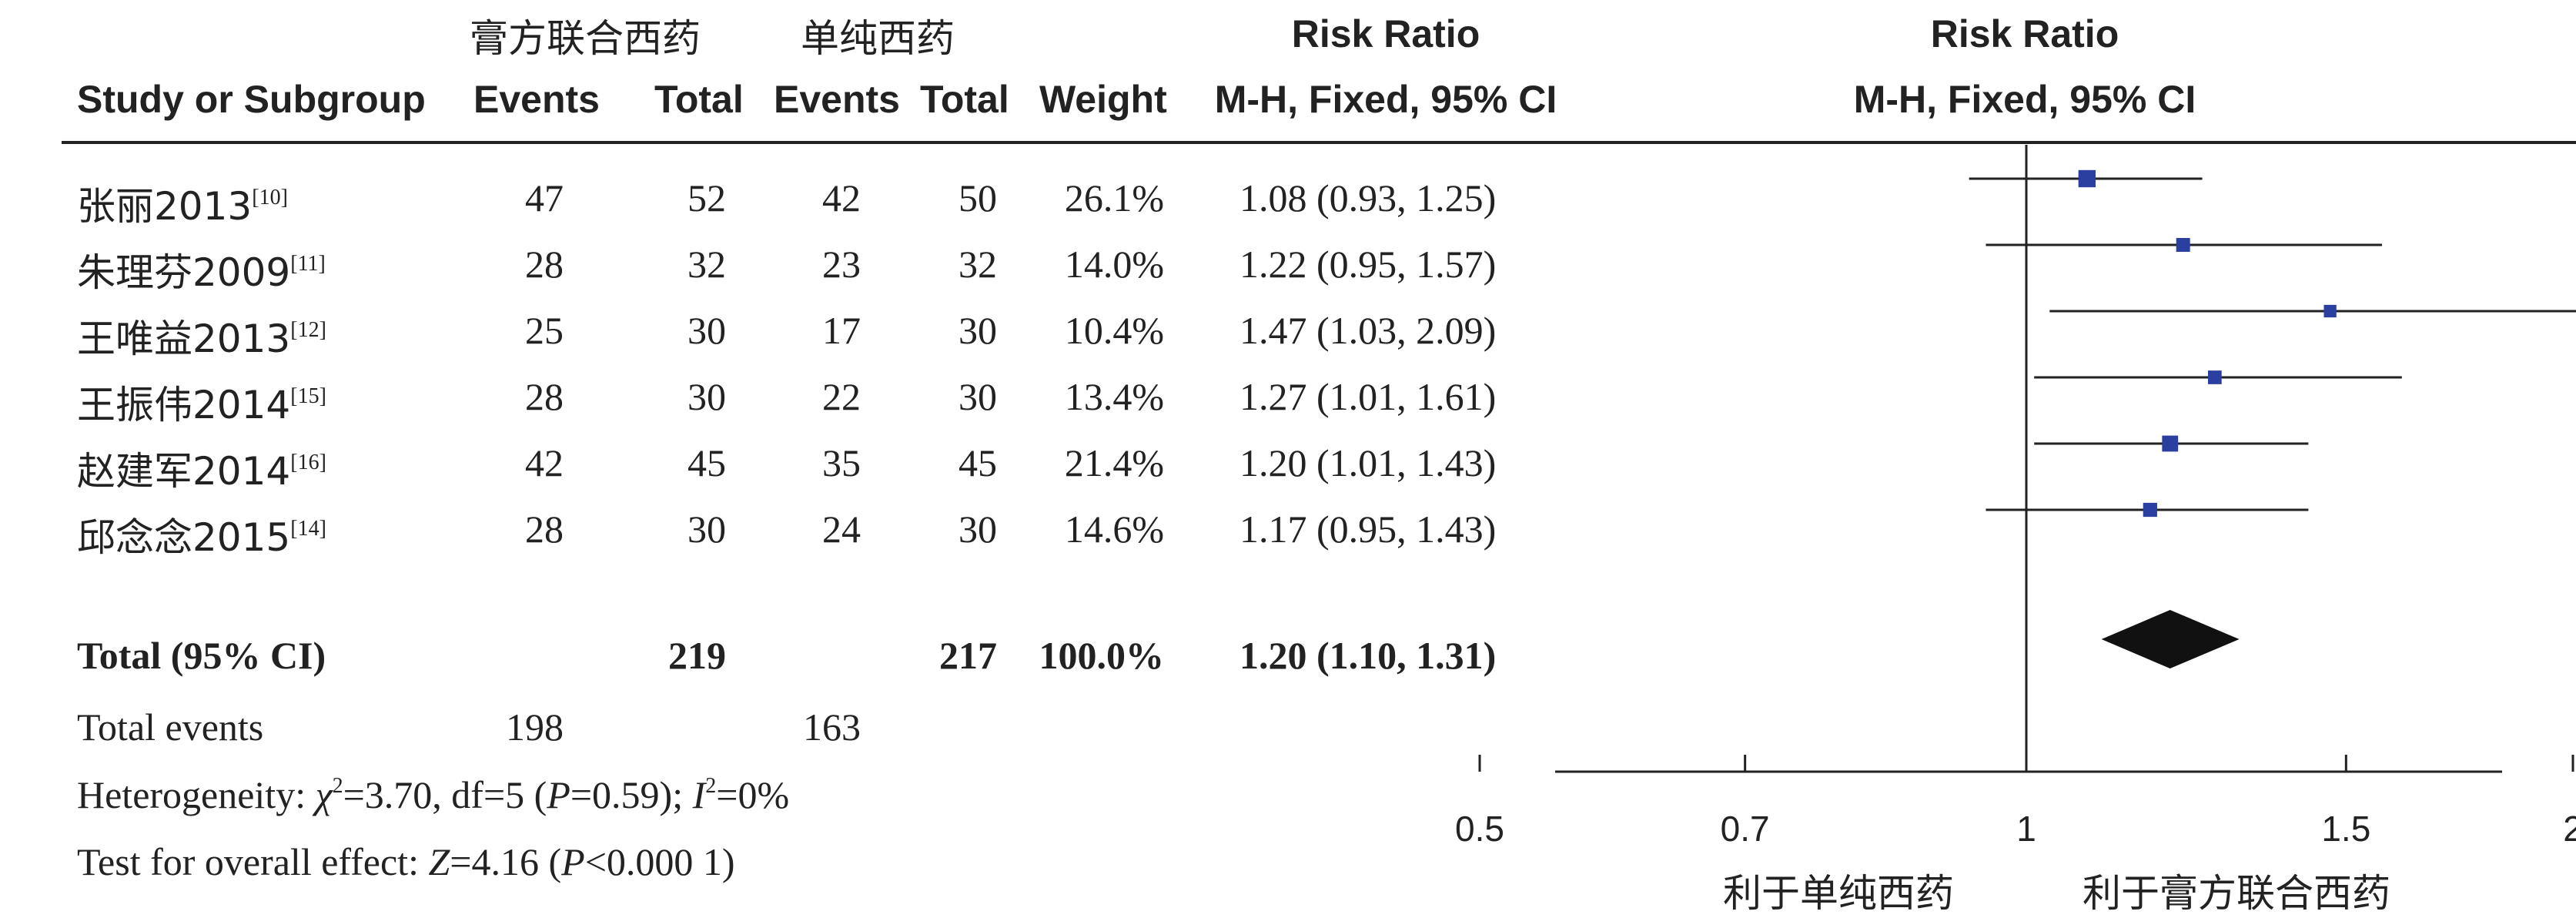 The width and height of the screenshot is (2576, 918). I want to click on group-header-control: 单纯西药, so click(878, 38).